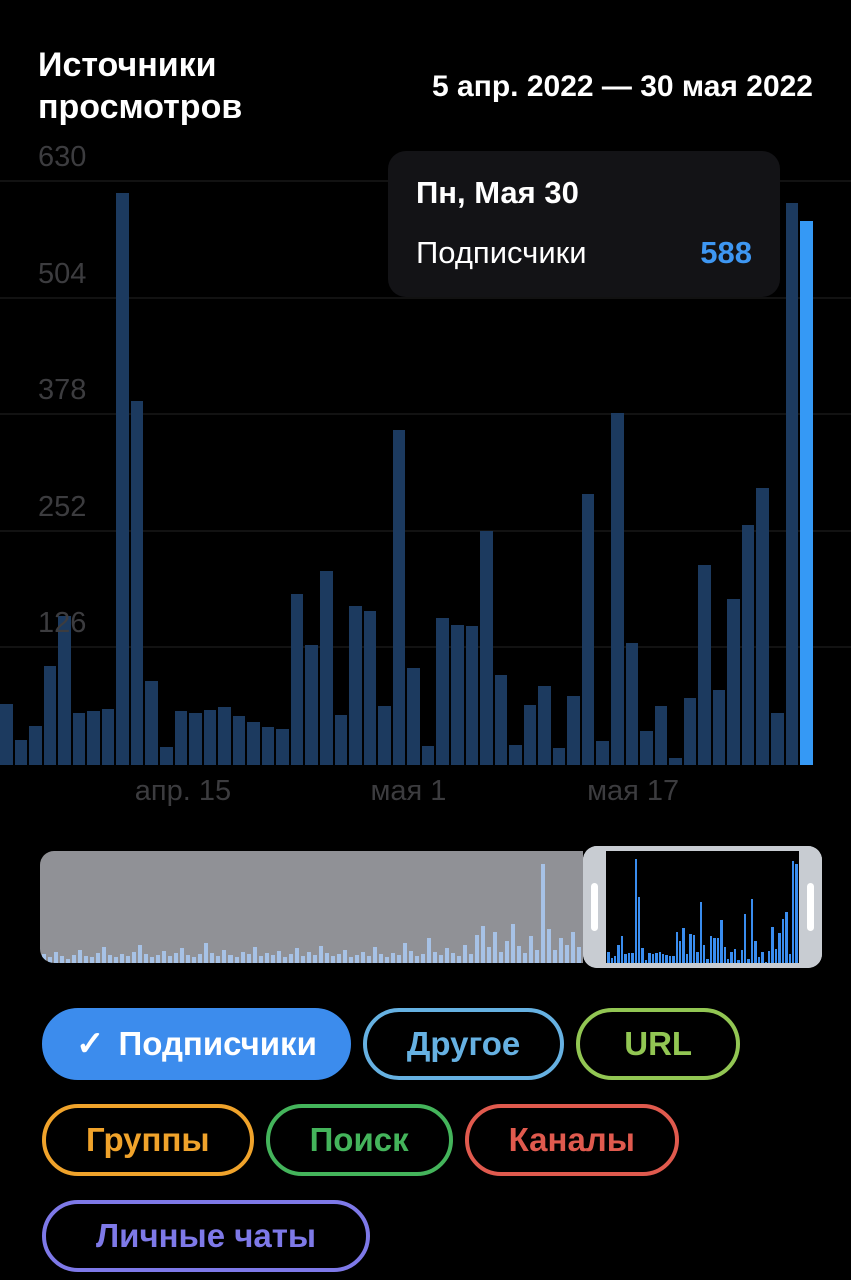 This screenshot has width=851, height=1280. Describe the element at coordinates (658, 1044) in the screenshot. I see `filter-chip-url: URL` at that location.